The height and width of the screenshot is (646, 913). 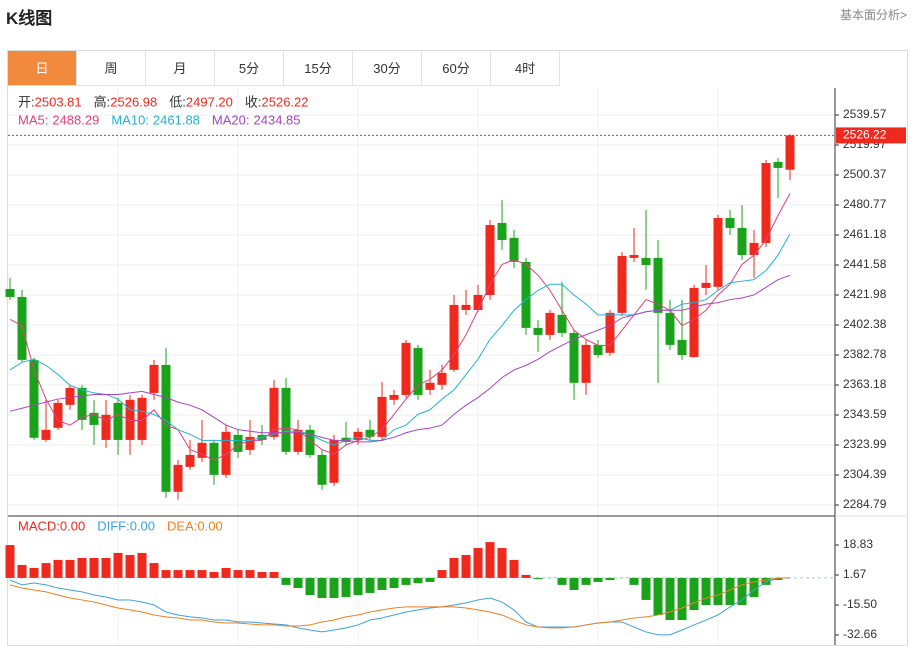 I want to click on period-tab: 60分, so click(x=456, y=68).